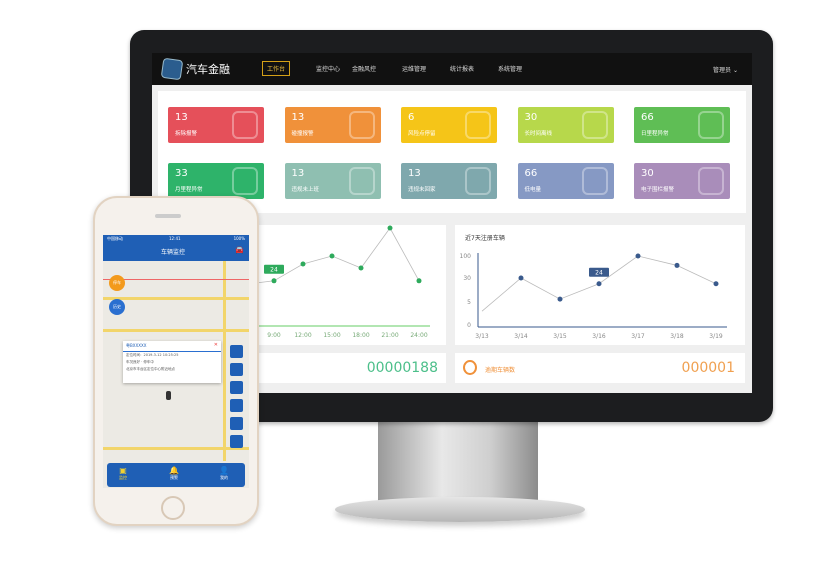 This screenshot has height=585, width=817. I want to click on tab-label: 监控, so click(123, 477).